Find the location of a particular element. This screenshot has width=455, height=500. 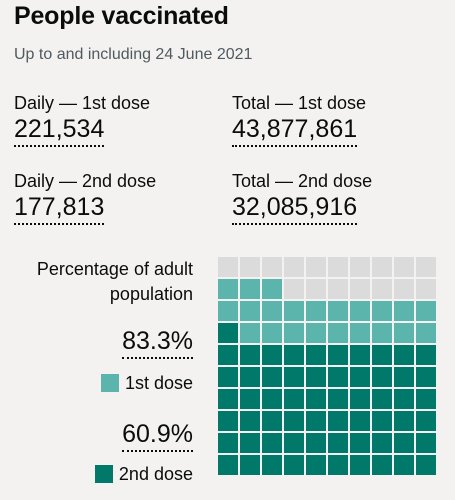

stat-total-first-dose: Total — 1st dose 43,877,861 is located at coordinates (299, 119).